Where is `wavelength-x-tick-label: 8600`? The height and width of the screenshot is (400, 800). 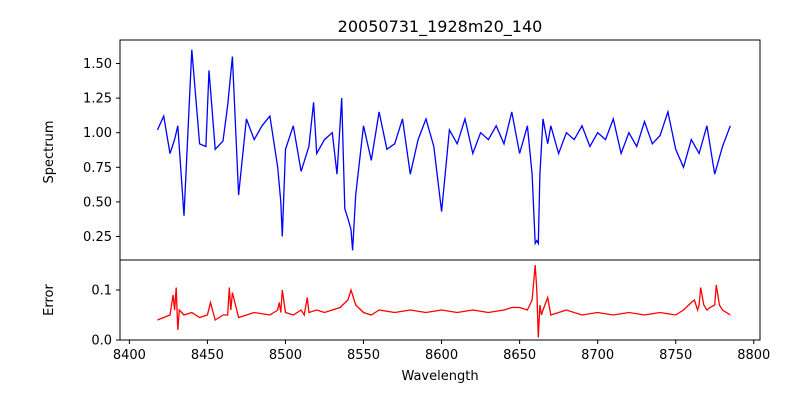
wavelength-x-tick-label: 8600 is located at coordinates (441, 355).